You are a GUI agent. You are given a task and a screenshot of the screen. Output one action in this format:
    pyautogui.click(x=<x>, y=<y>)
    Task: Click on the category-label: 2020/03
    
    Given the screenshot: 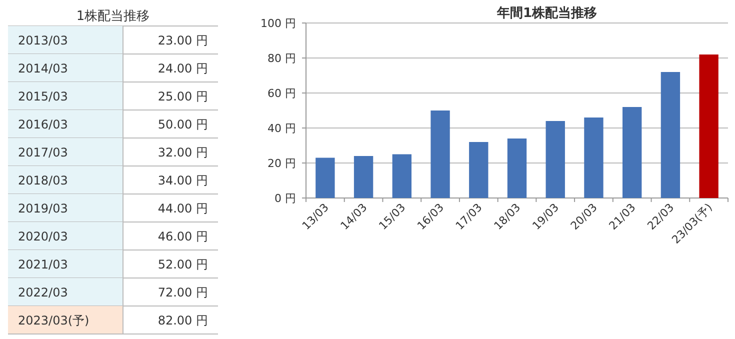 What is the action you would take?
    pyautogui.click(x=43, y=237)
    